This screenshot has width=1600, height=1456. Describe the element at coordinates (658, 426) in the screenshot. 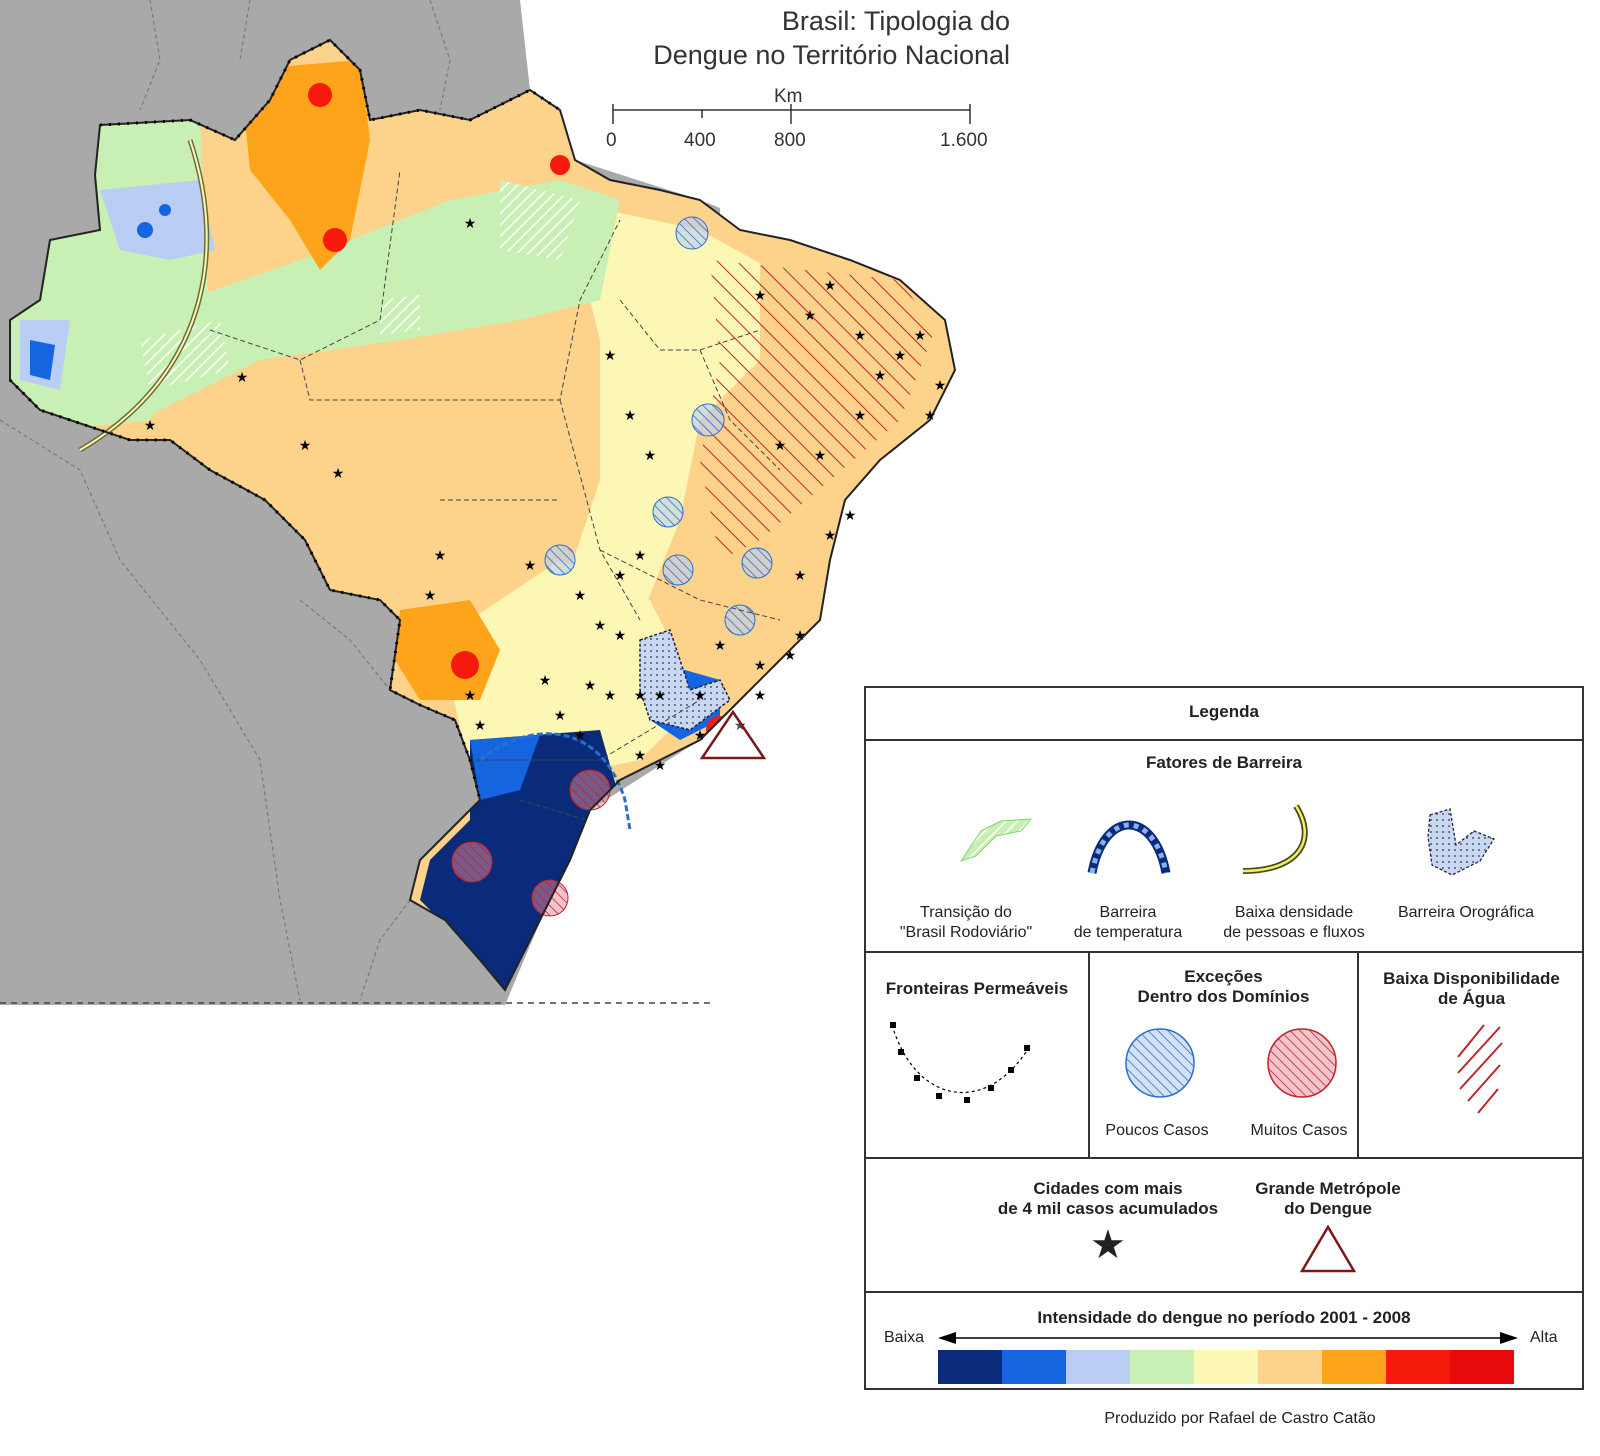

I see `few-cases-circles` at that location.